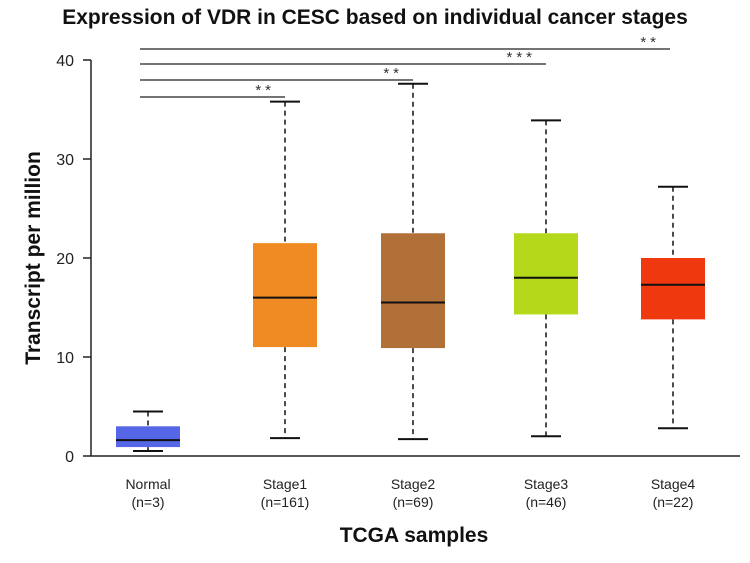 This screenshot has height=563, width=750. What do you see at coordinates (147, 502) in the screenshot?
I see `x-tick-sample-count: (n=3)` at bounding box center [147, 502].